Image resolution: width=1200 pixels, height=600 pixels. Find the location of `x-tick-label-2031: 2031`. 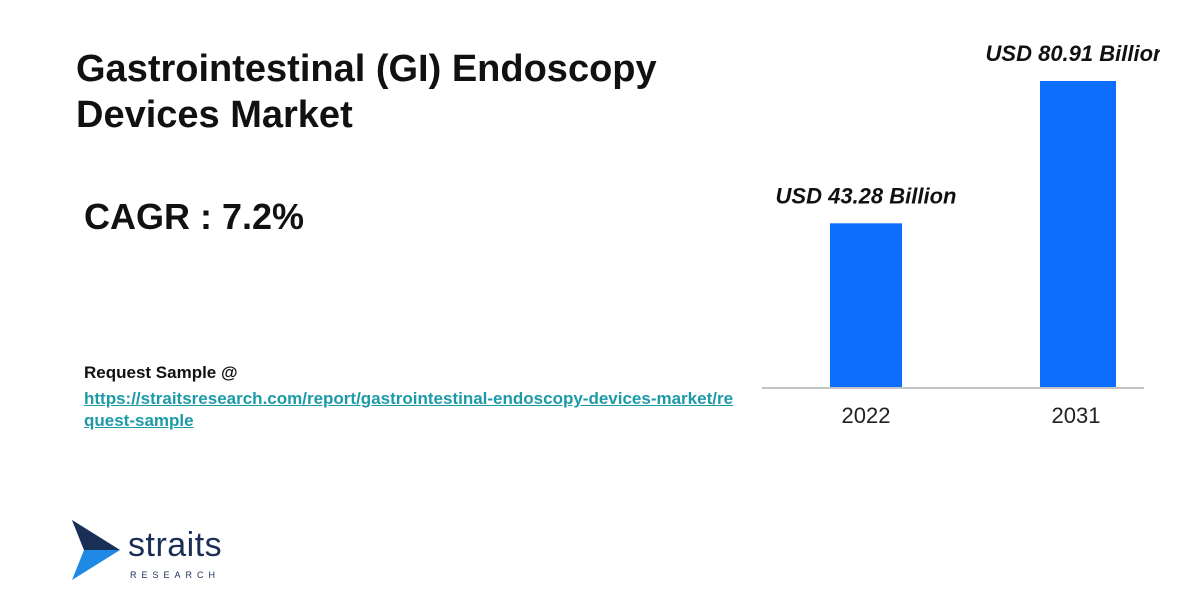

x-tick-label-2031: 2031 is located at coordinates (1076, 415).